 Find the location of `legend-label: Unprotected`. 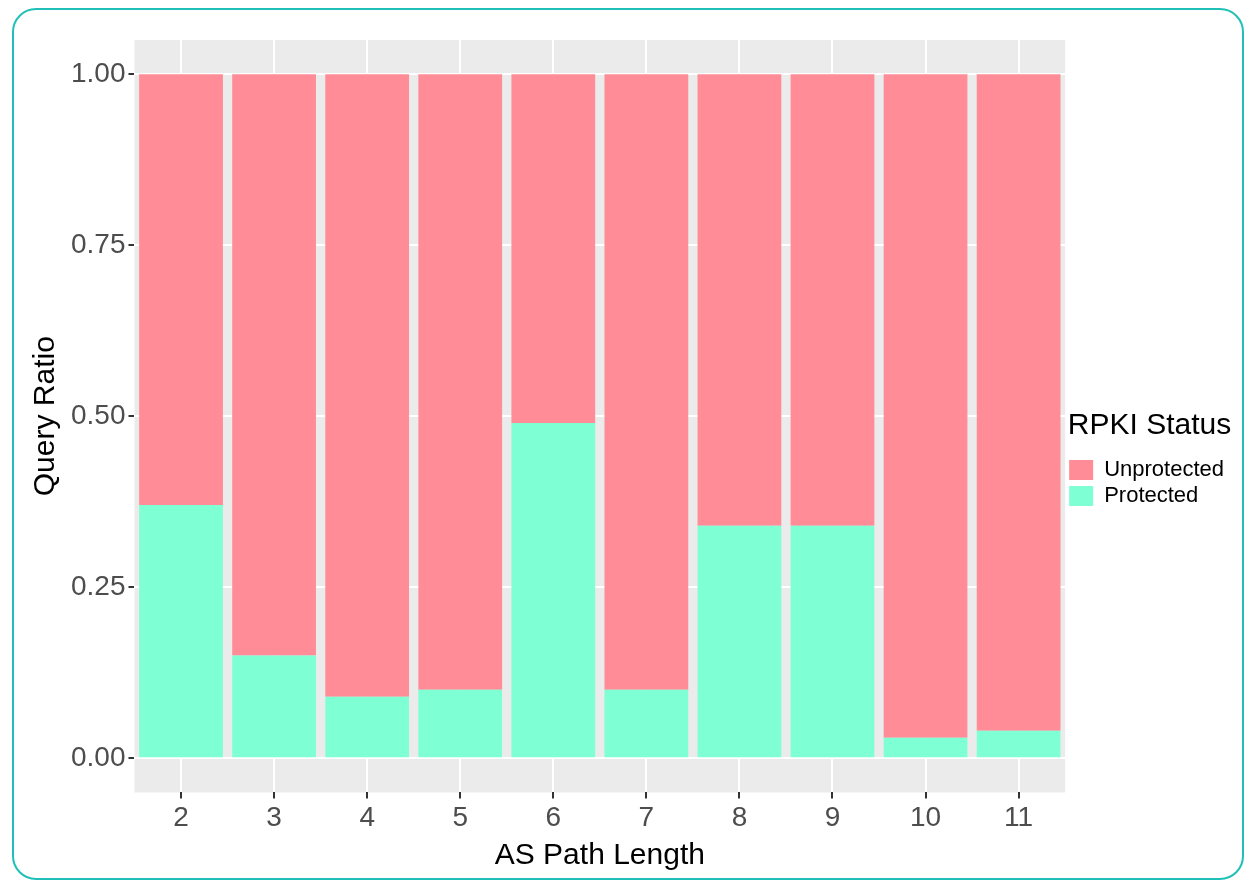

legend-label: Unprotected is located at coordinates (1164, 469).